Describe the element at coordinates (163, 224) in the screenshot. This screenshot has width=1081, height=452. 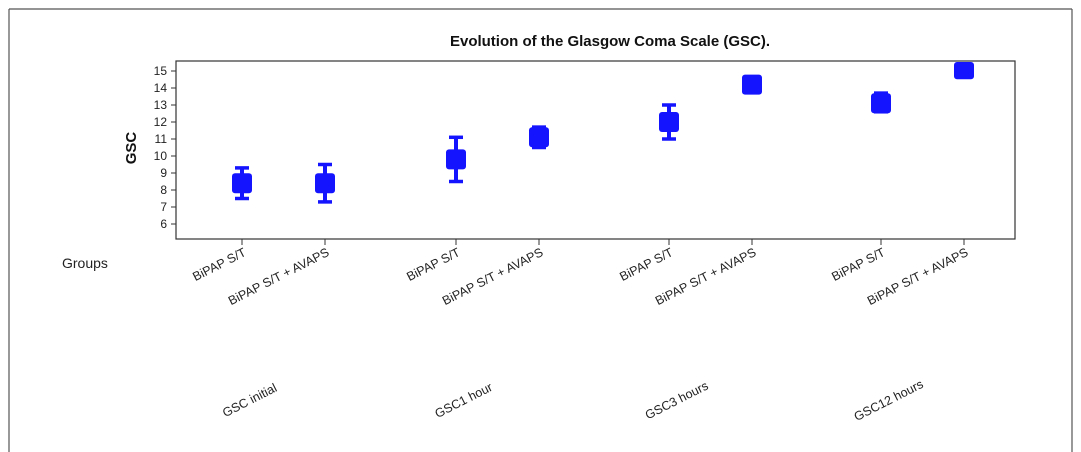
I see `y-tick-label: 6` at that location.